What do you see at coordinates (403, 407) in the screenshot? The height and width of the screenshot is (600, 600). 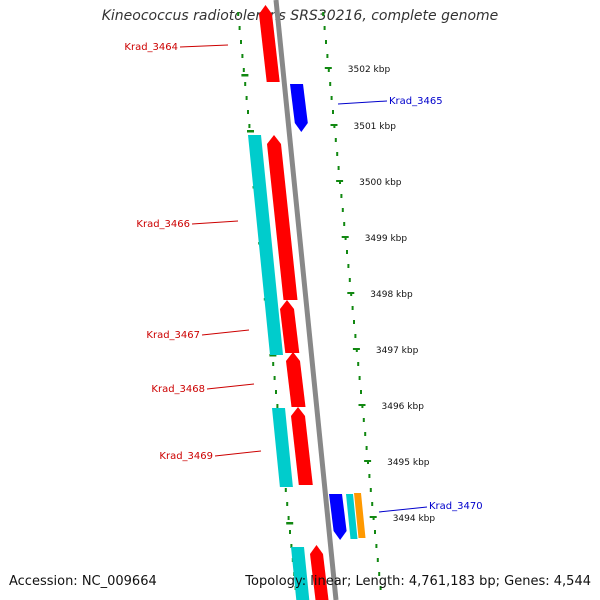 I see `tick-label: 3496 kbp` at bounding box center [403, 407].